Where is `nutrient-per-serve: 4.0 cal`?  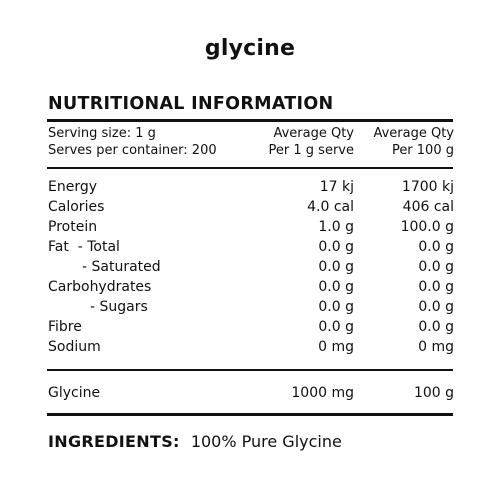 nutrient-per-serve: 4.0 cal is located at coordinates (330, 207).